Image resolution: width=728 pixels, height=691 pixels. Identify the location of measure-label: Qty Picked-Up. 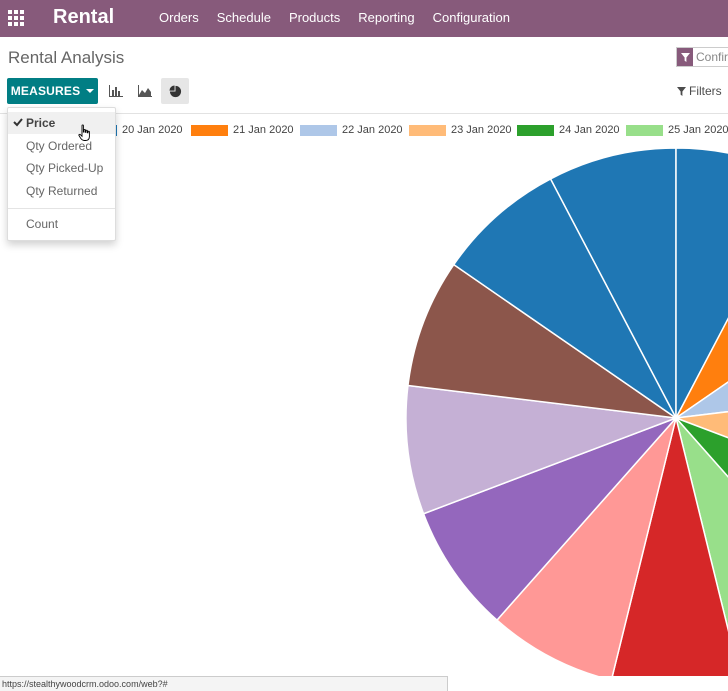
(65, 168).